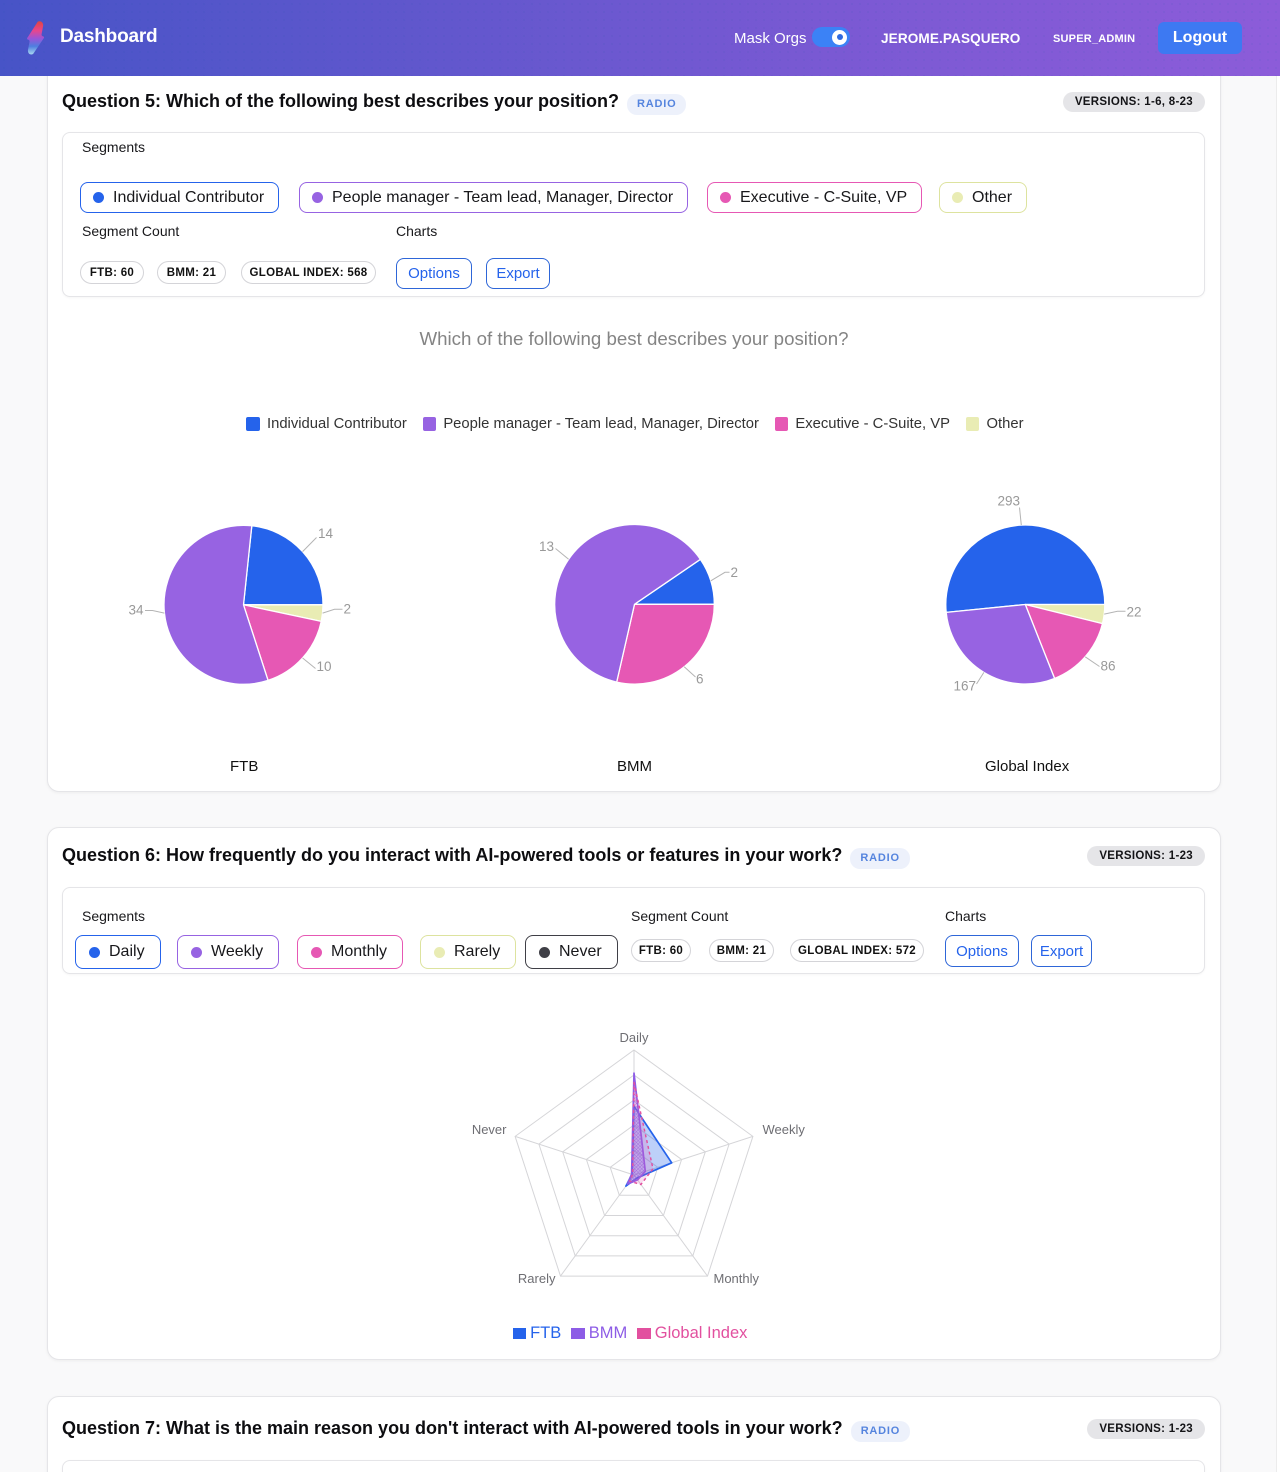 The height and width of the screenshot is (1472, 1280). I want to click on svg-text: Daily, so click(634, 1037).